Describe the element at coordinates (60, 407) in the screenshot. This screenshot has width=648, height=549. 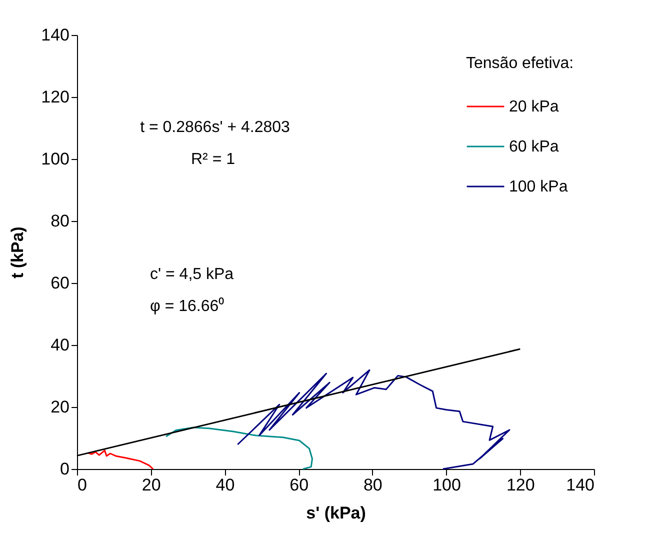
I see `y-tick-label: 20` at that location.